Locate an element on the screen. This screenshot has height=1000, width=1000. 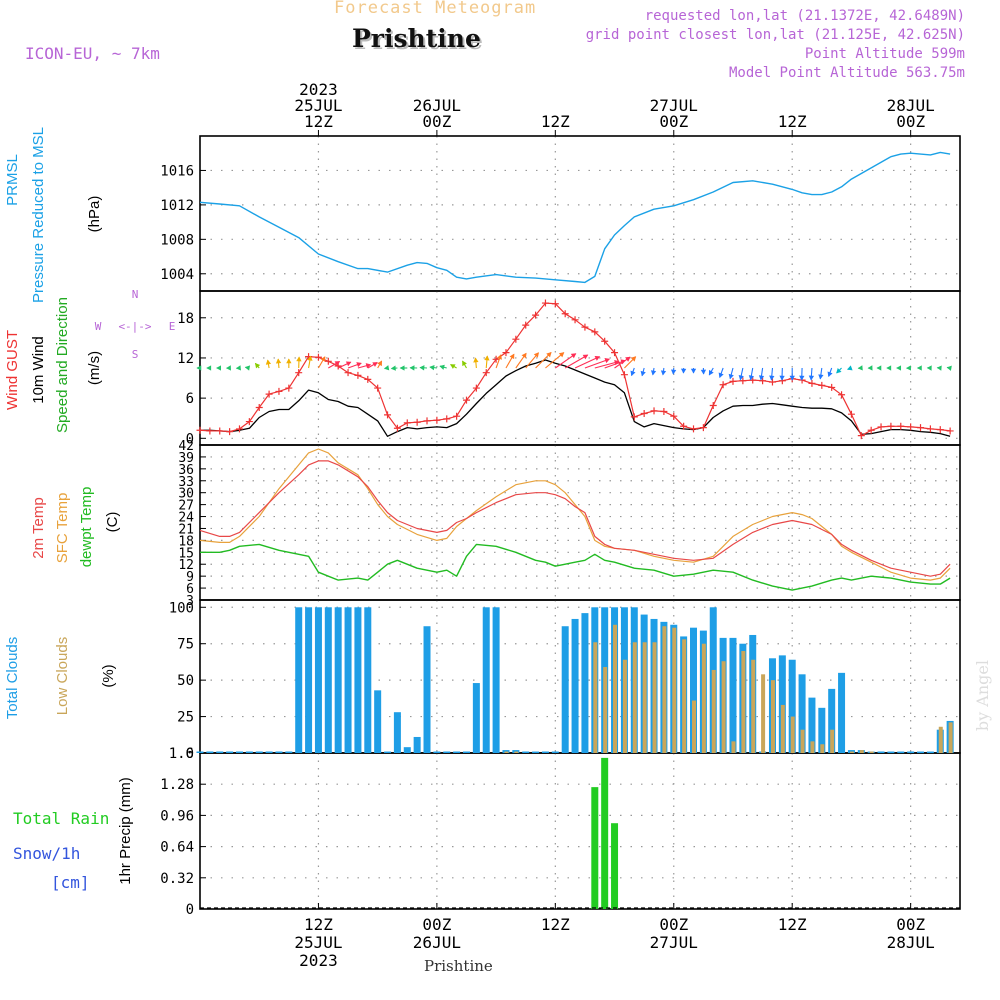
compass-n: N is located at coordinates (135, 294).